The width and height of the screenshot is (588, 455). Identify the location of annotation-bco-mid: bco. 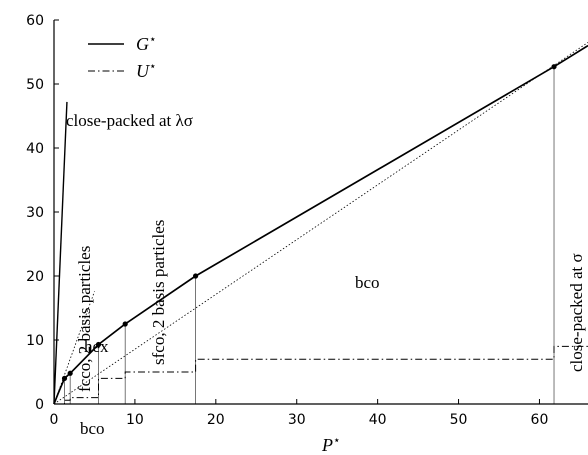
(367, 282).